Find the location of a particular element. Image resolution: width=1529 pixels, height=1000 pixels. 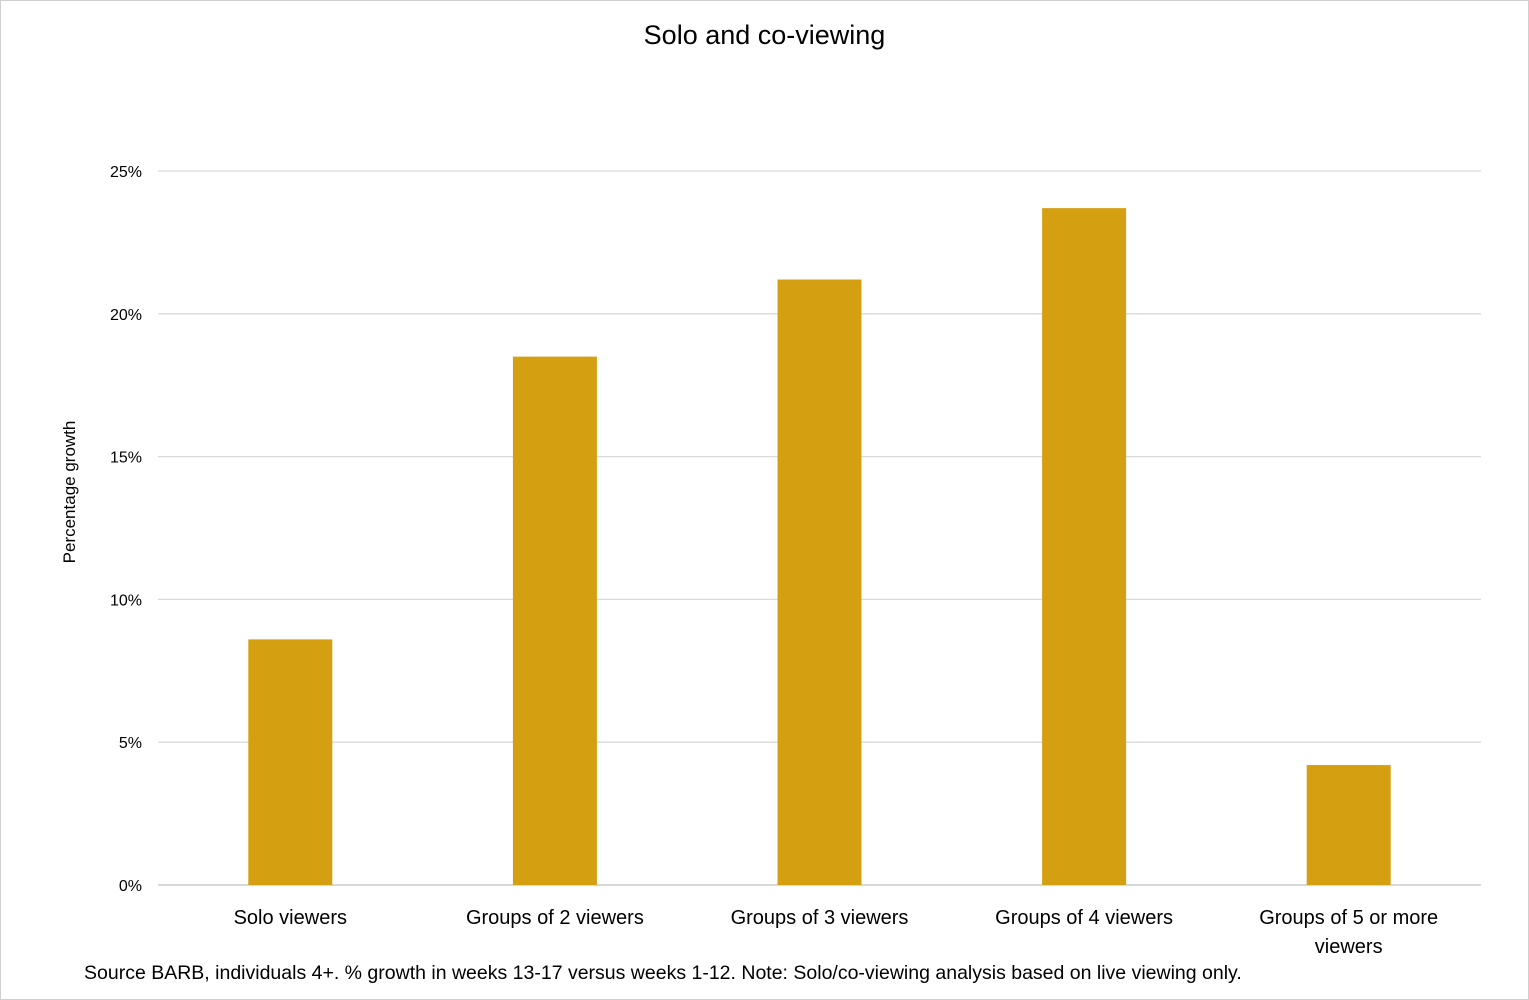

y-tick-label: 15% is located at coordinates (126, 458).